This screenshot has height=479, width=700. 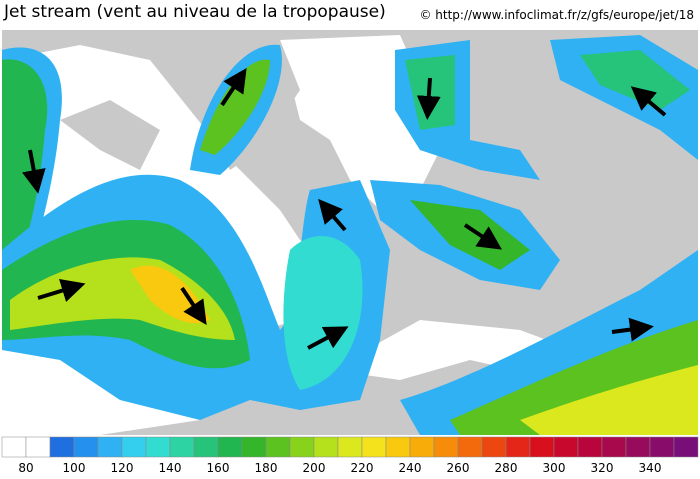 What do you see at coordinates (218, 468) in the screenshot?
I see `colorbar-label: 160` at bounding box center [218, 468].